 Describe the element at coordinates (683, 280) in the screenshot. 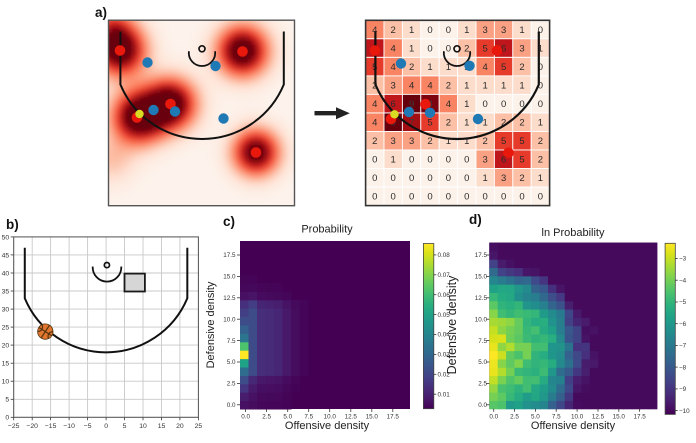

I see `svg-text: −4` at that location.